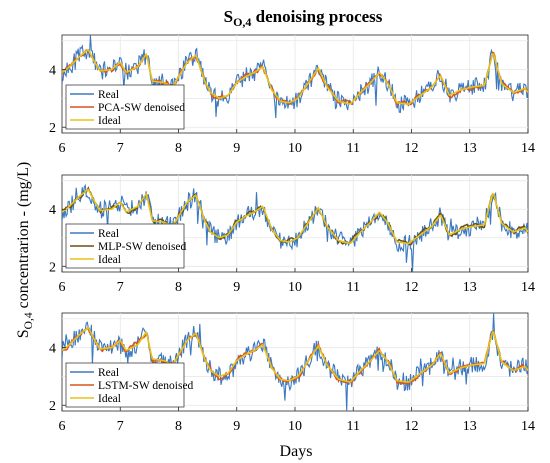  Describe the element at coordinates (141, 108) in the screenshot. I see `legend-entry: PCA-SW denoised` at that location.